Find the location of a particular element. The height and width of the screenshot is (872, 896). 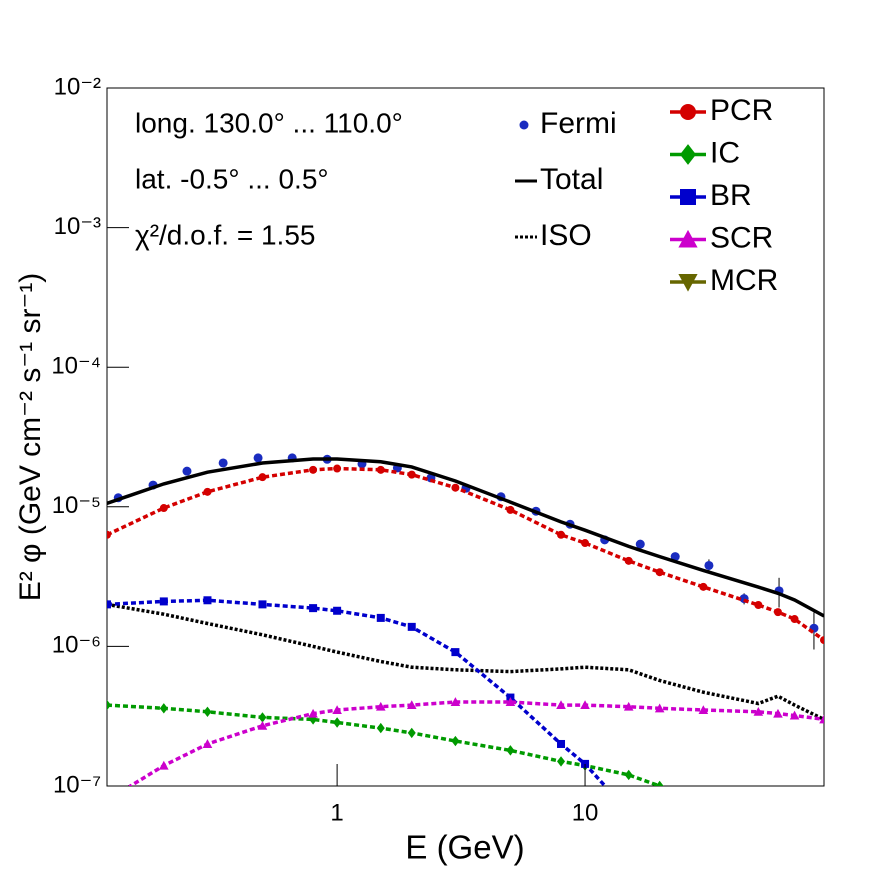

y-tick-label: 10⁻⁷ is located at coordinates (77, 784).